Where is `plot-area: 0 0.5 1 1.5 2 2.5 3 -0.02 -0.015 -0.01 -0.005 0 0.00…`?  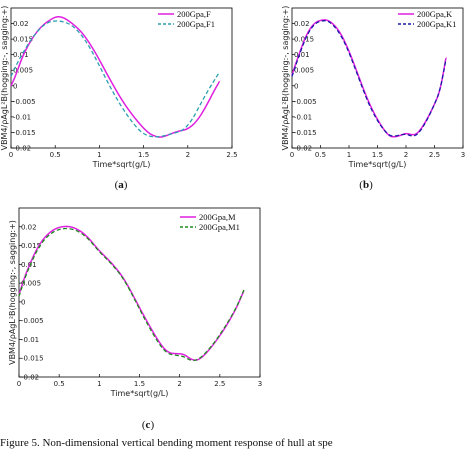
plot-area: 0 0.5 1 1.5 2 2.5 3 -0.02 -0.015 -0.01 -0.005 0 0.00… is located at coordinates (373, 87).